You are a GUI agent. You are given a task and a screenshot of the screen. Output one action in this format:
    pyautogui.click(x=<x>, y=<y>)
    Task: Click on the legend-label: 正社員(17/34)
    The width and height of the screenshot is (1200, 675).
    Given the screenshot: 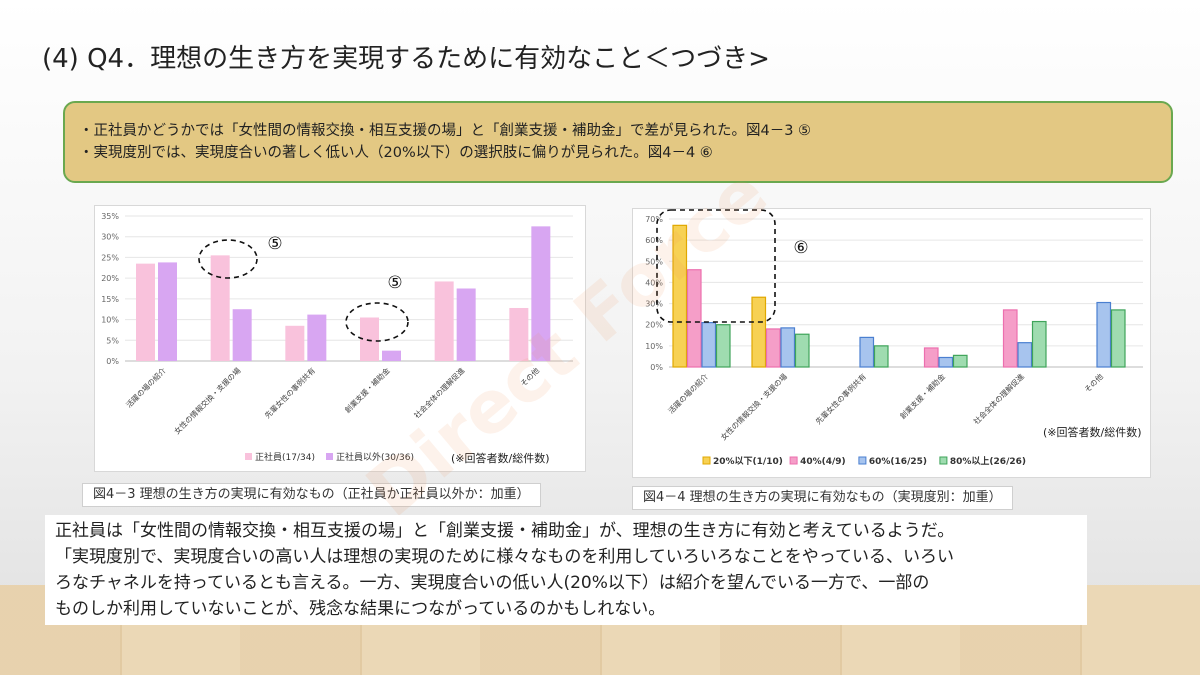 What is the action you would take?
    pyautogui.click(x=285, y=457)
    